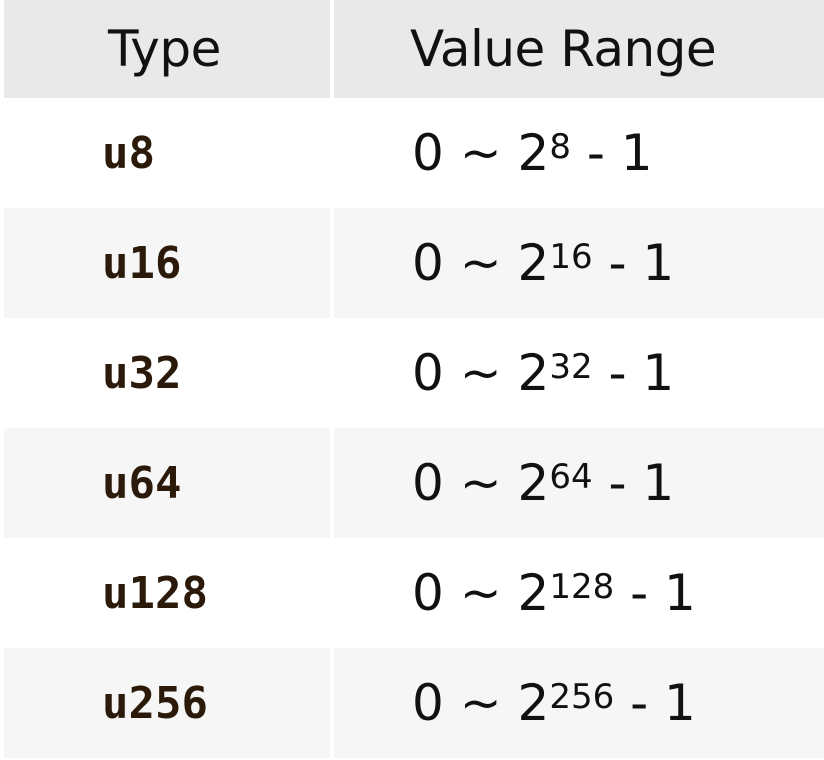  I want to click on range-cell: 0 ~ 2 256 - 1, so click(579, 703).